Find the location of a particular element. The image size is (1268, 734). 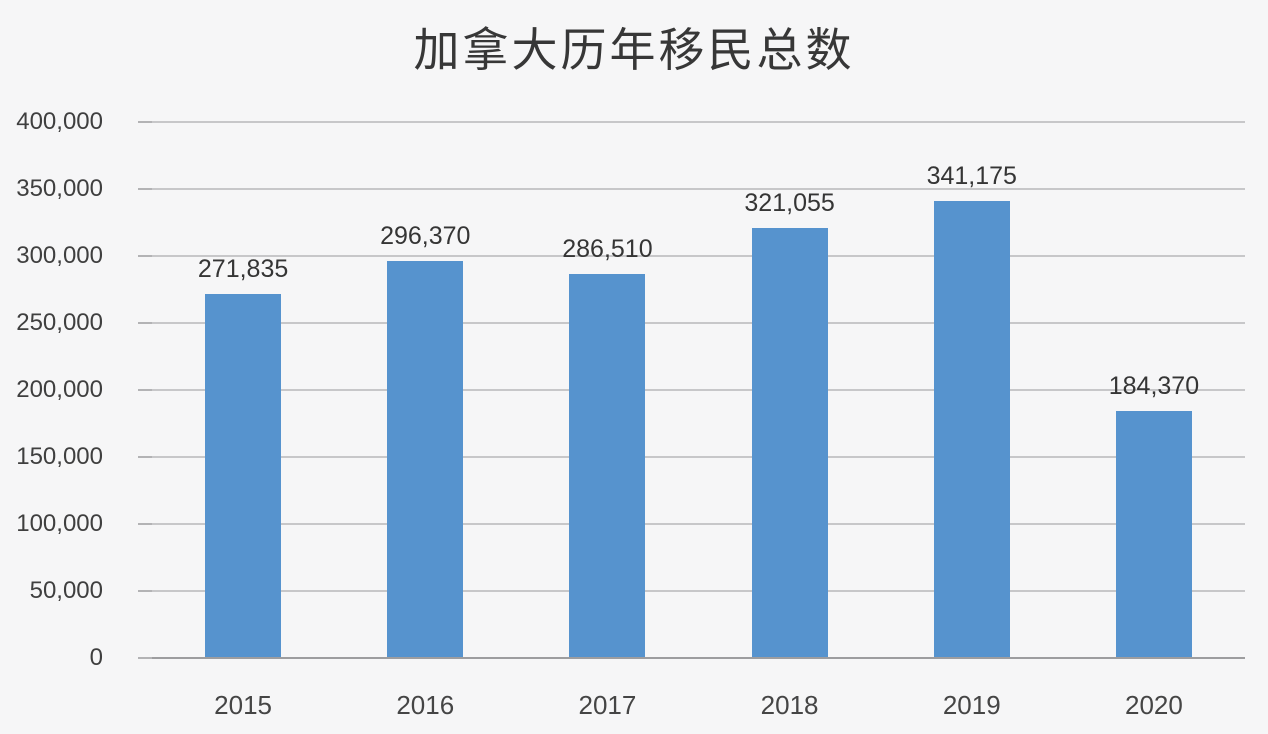

bar-2017 is located at coordinates (607, 466).